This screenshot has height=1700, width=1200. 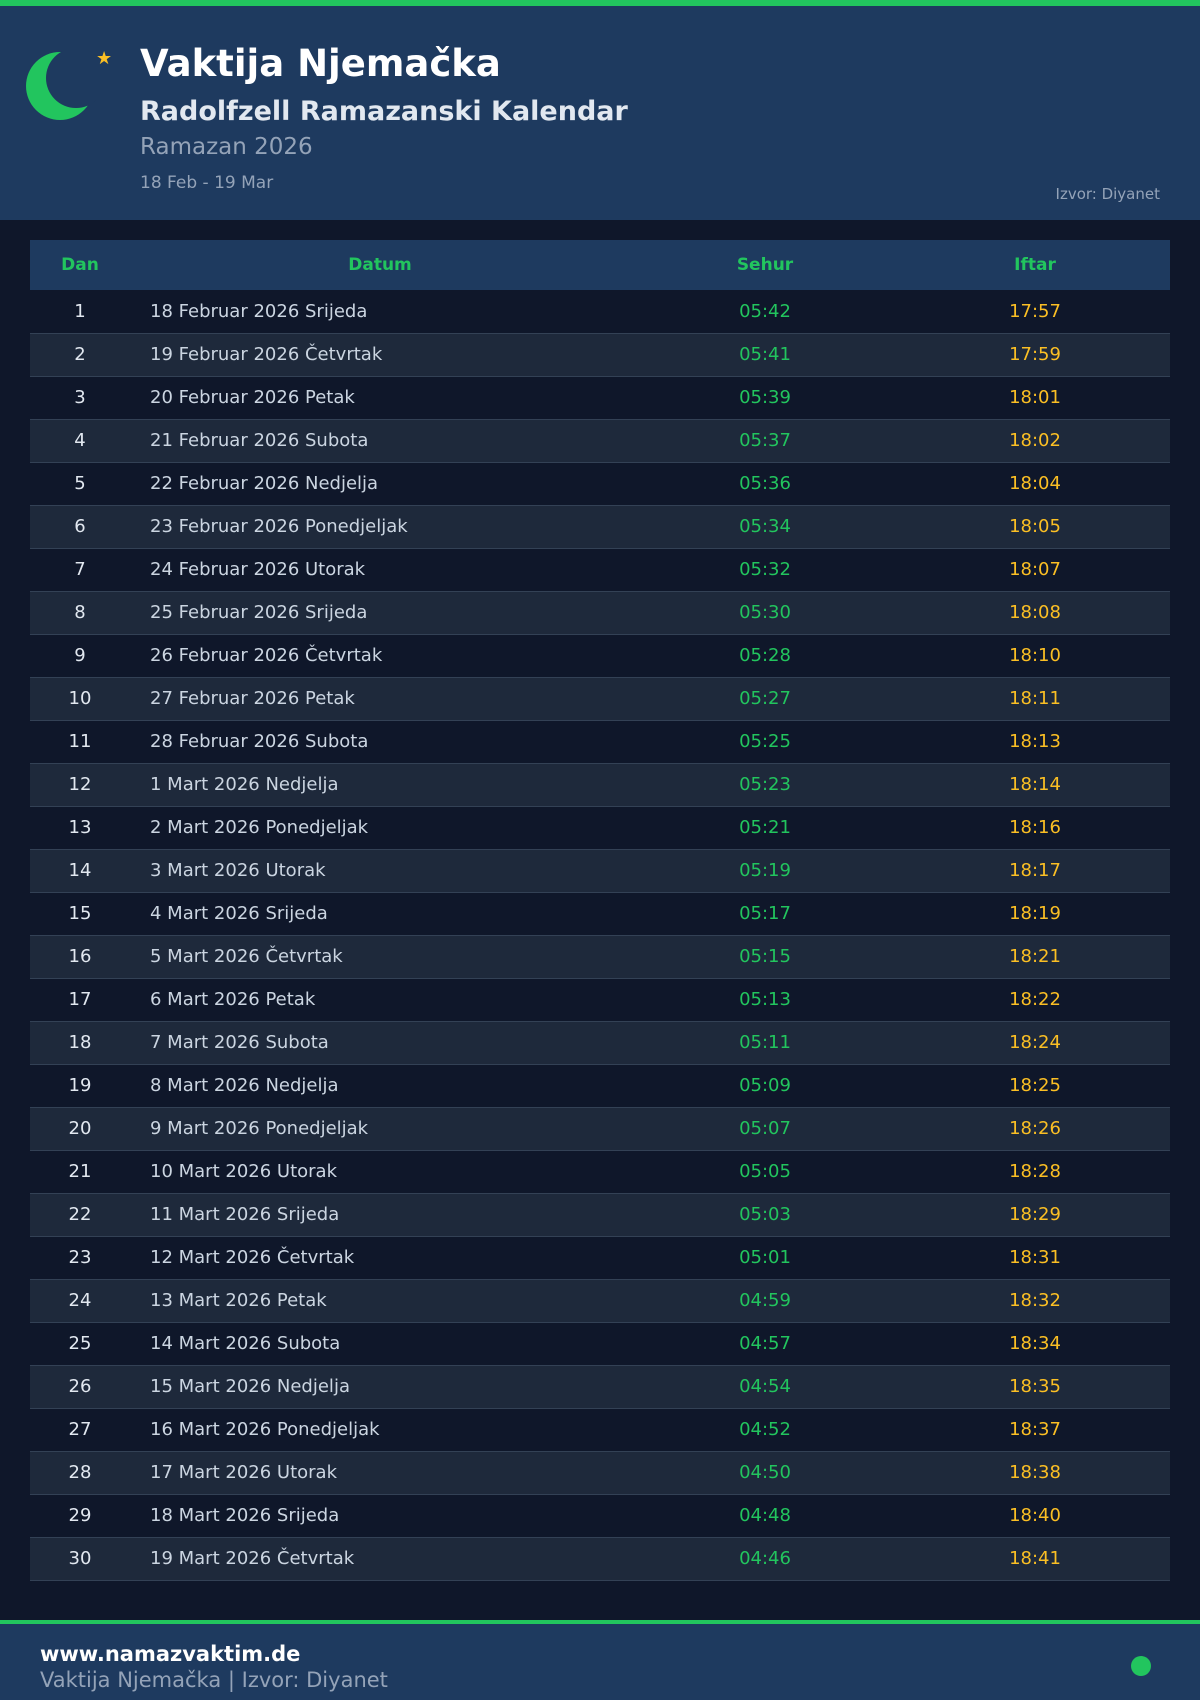 I want to click on iftar-time: 18:05, so click(x=1035, y=527).